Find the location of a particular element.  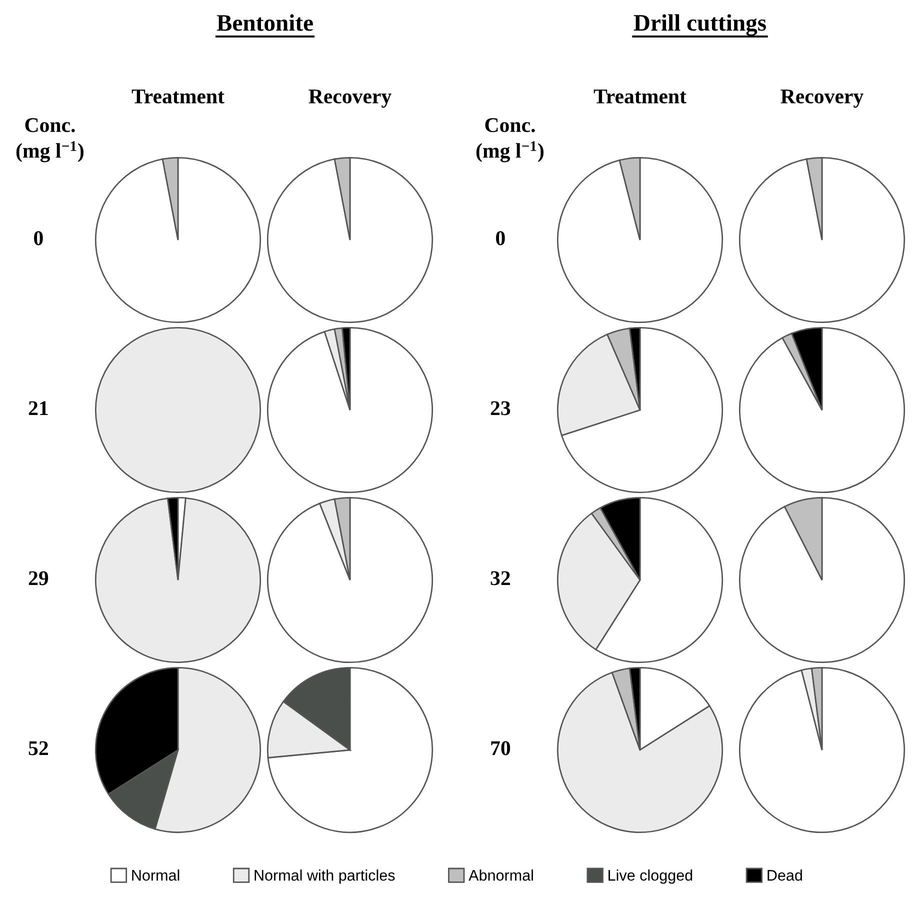

legend-label: Dead is located at coordinates (785, 875).